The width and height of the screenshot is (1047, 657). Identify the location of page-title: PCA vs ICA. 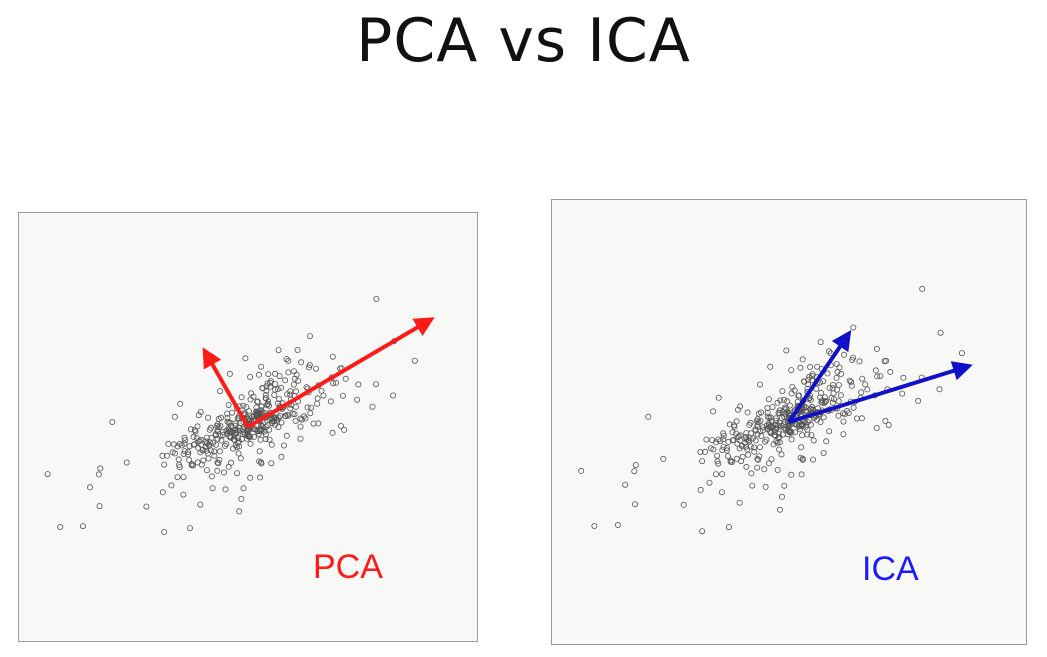
(523, 41).